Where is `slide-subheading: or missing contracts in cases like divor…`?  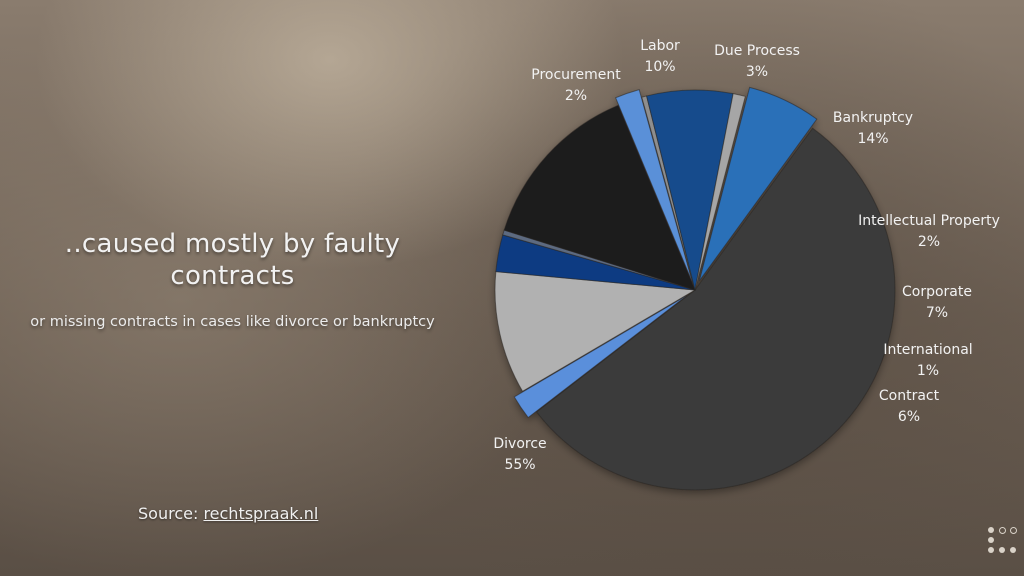 slide-subheading: or missing contracts in cases like divor… is located at coordinates (232, 322).